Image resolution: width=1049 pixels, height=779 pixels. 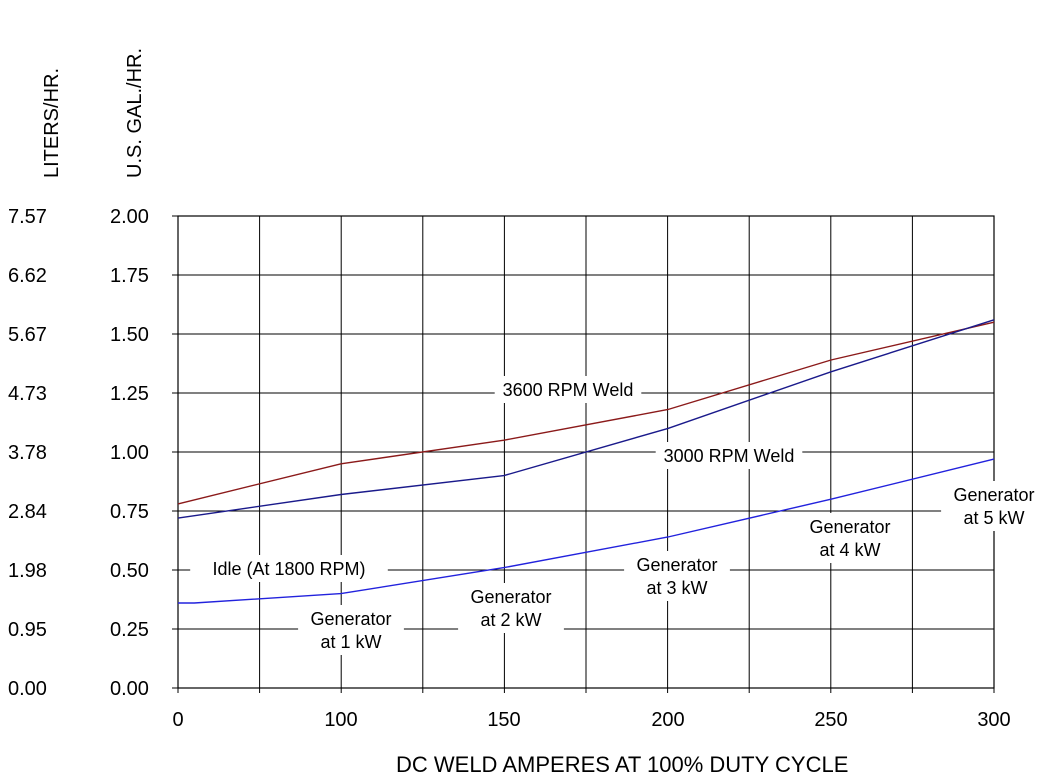 I want to click on y-tick-label-gallons: 0.75, so click(x=129, y=512).